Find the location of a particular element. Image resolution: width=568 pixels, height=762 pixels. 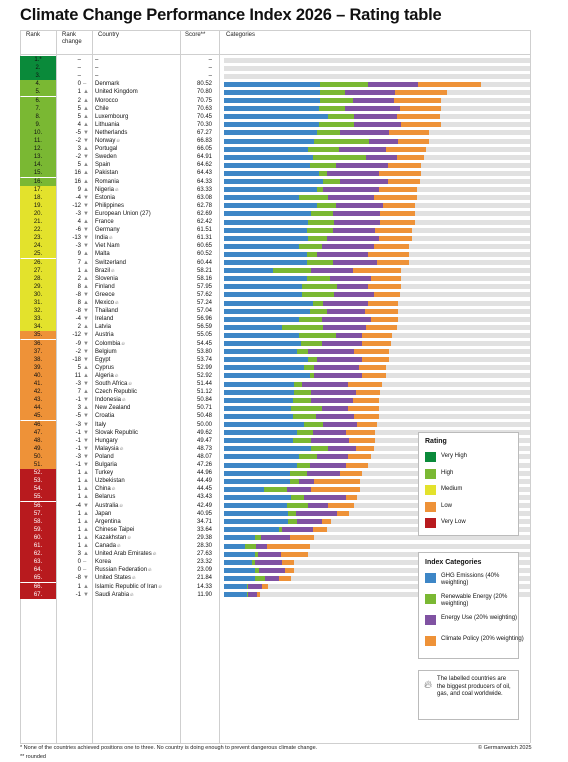

rank-change-cell: -4 ▼ is located at coordinates (86, 319).